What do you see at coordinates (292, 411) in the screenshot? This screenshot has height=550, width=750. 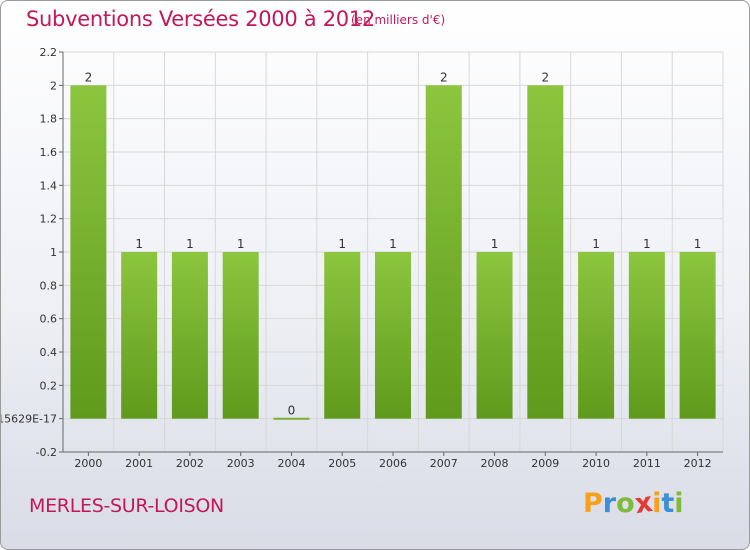 I see `data-label: 0` at bounding box center [292, 411].